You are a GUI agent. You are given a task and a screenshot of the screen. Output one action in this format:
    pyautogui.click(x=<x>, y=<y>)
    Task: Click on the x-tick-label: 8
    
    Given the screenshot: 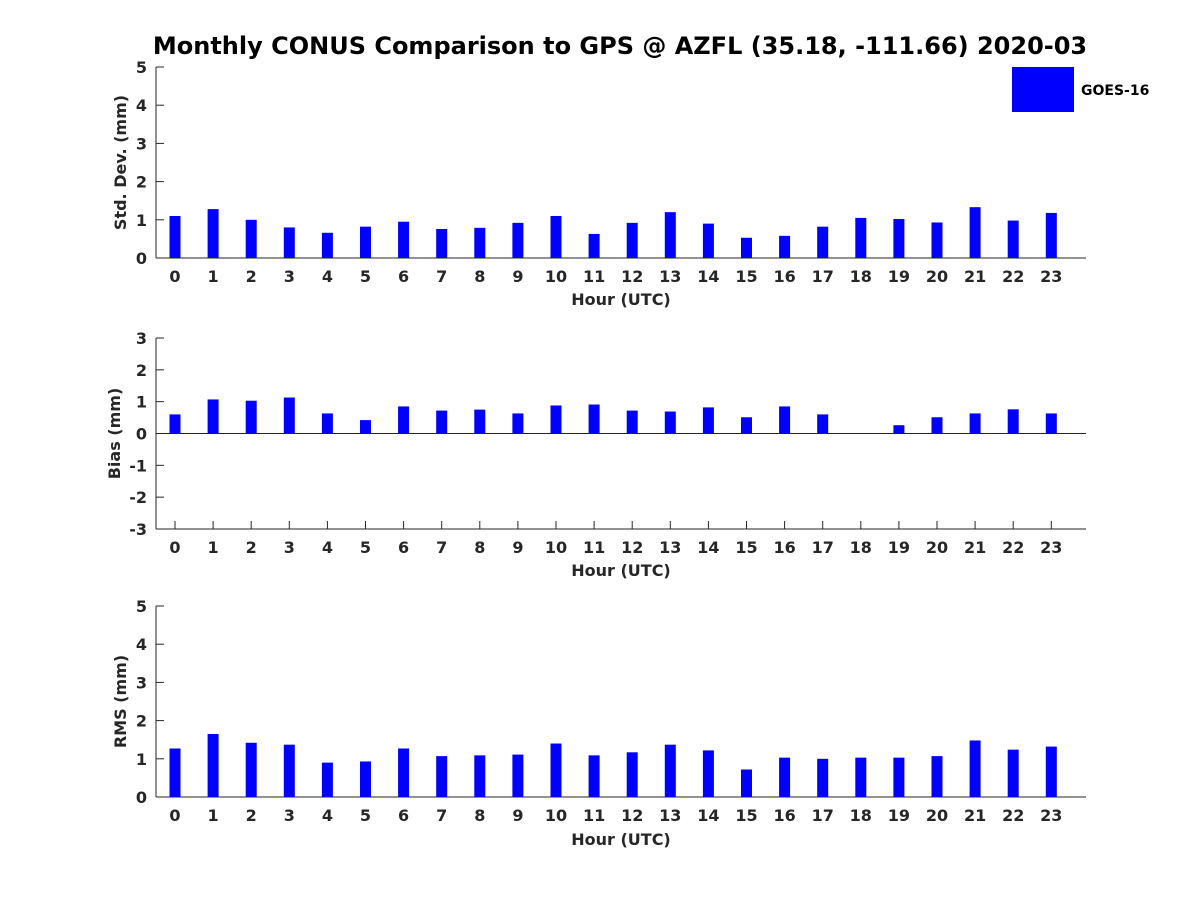 What is the action you would take?
    pyautogui.click(x=479, y=547)
    